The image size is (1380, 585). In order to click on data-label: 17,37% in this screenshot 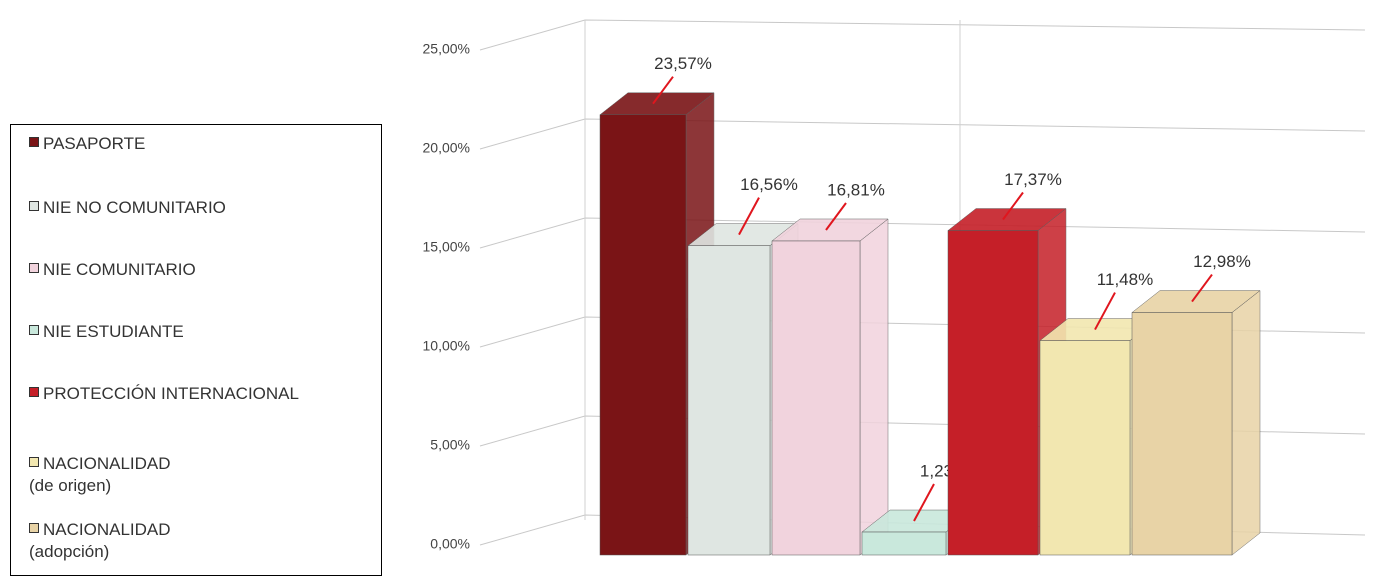, I will do `click(1033, 179)`.